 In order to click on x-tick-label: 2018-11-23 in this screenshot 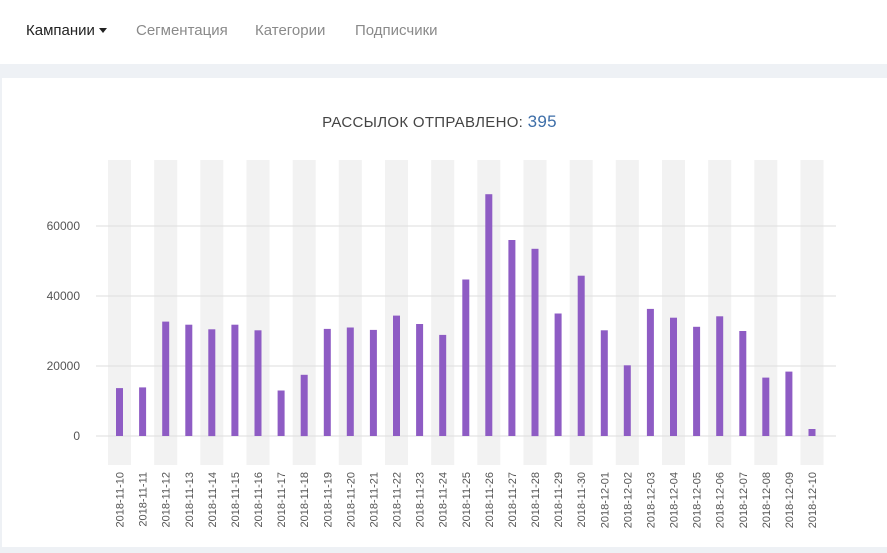, I will do `click(421, 499)`.